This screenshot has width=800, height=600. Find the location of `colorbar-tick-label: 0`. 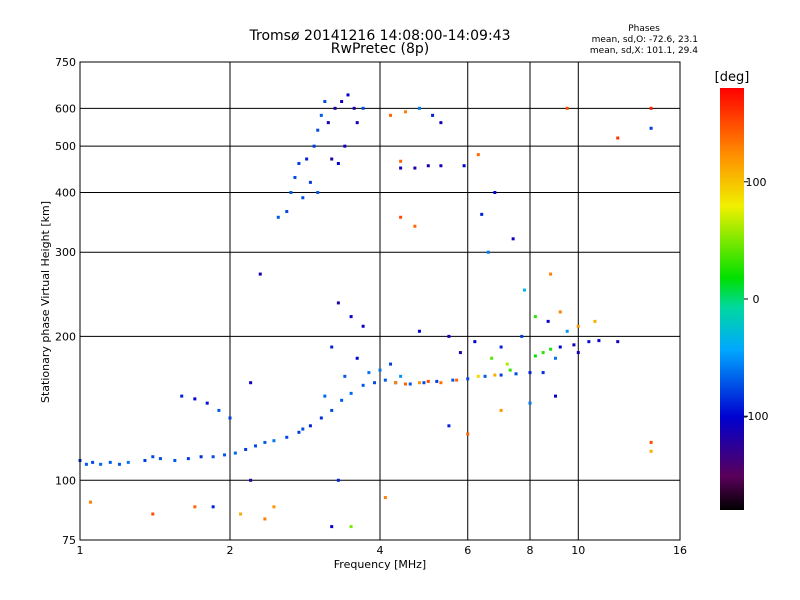

colorbar-tick-label: 0 is located at coordinates (756, 299).